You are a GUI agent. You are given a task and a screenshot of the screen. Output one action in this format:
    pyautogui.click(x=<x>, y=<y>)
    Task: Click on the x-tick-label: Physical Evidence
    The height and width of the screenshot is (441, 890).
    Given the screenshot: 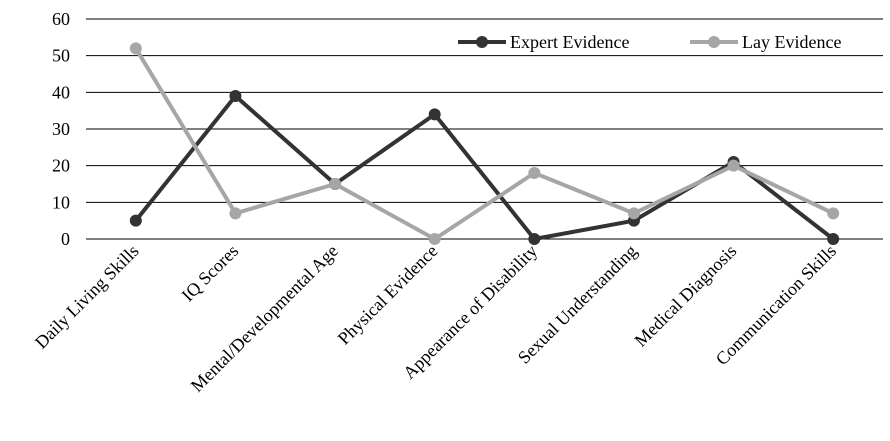 What is the action you would take?
    pyautogui.click(x=388, y=295)
    